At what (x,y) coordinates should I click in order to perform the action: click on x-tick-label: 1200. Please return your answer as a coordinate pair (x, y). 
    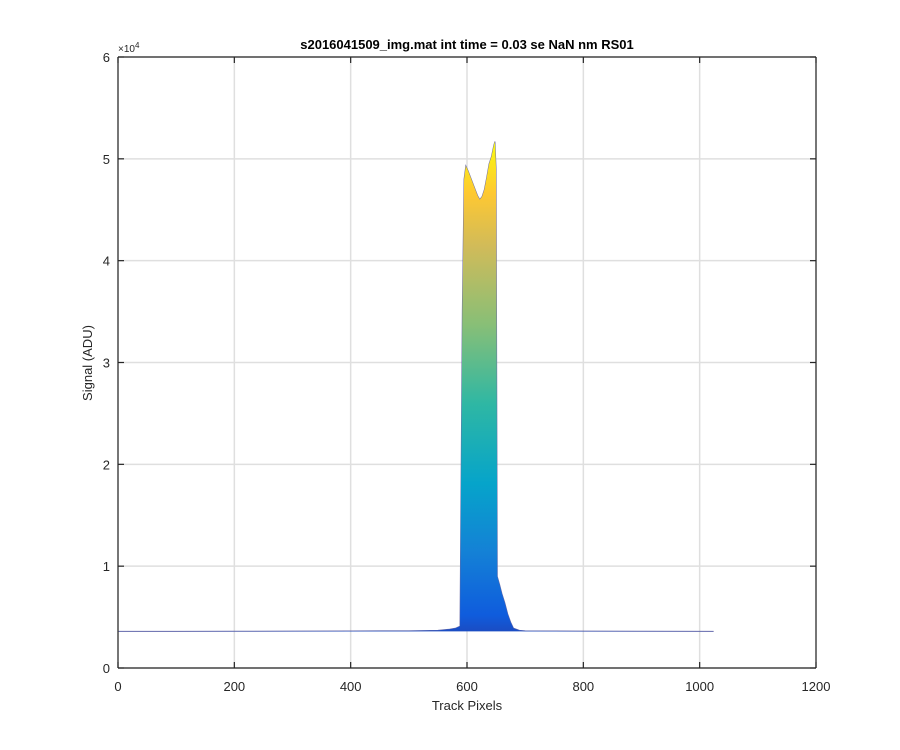
    Looking at the image, I should click on (816, 686).